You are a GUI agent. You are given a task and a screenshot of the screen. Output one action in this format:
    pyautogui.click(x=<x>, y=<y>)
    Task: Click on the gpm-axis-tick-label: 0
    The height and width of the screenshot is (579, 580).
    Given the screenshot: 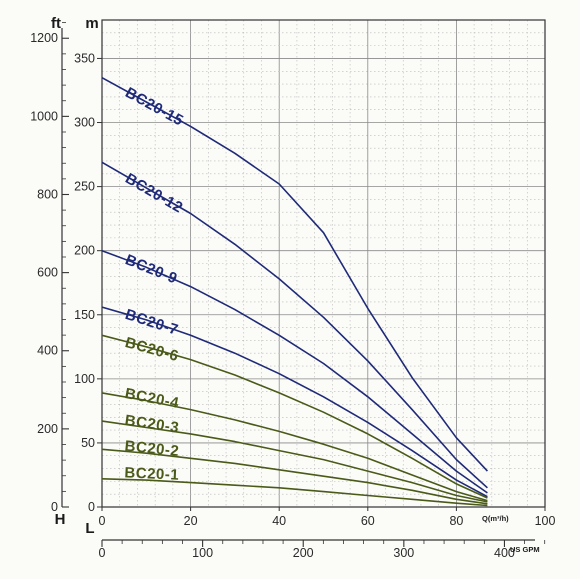 What is the action you would take?
    pyautogui.click(x=102, y=553)
    